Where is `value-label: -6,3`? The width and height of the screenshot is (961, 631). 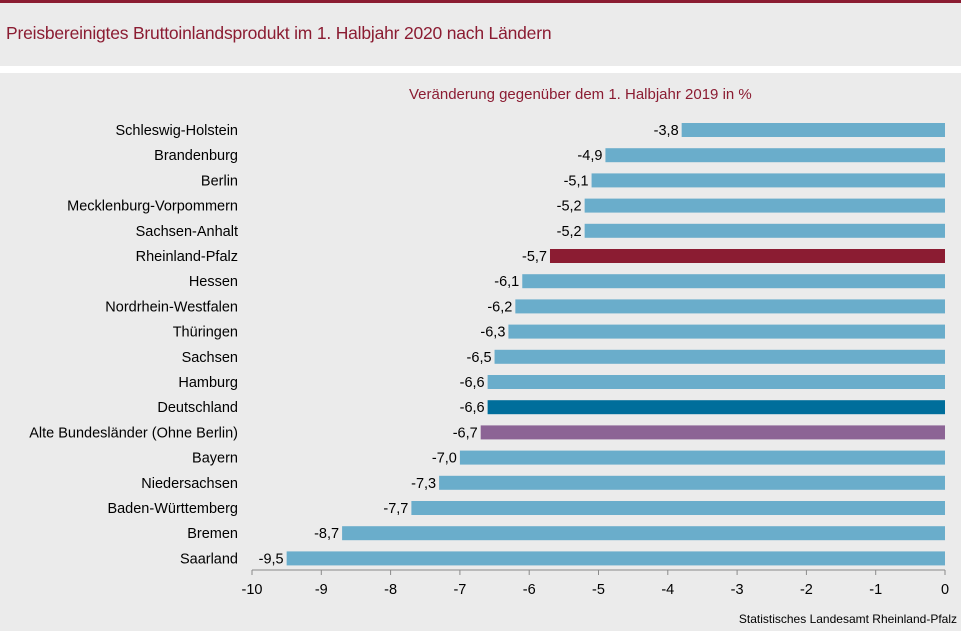 value-label: -6,3 is located at coordinates (492, 333).